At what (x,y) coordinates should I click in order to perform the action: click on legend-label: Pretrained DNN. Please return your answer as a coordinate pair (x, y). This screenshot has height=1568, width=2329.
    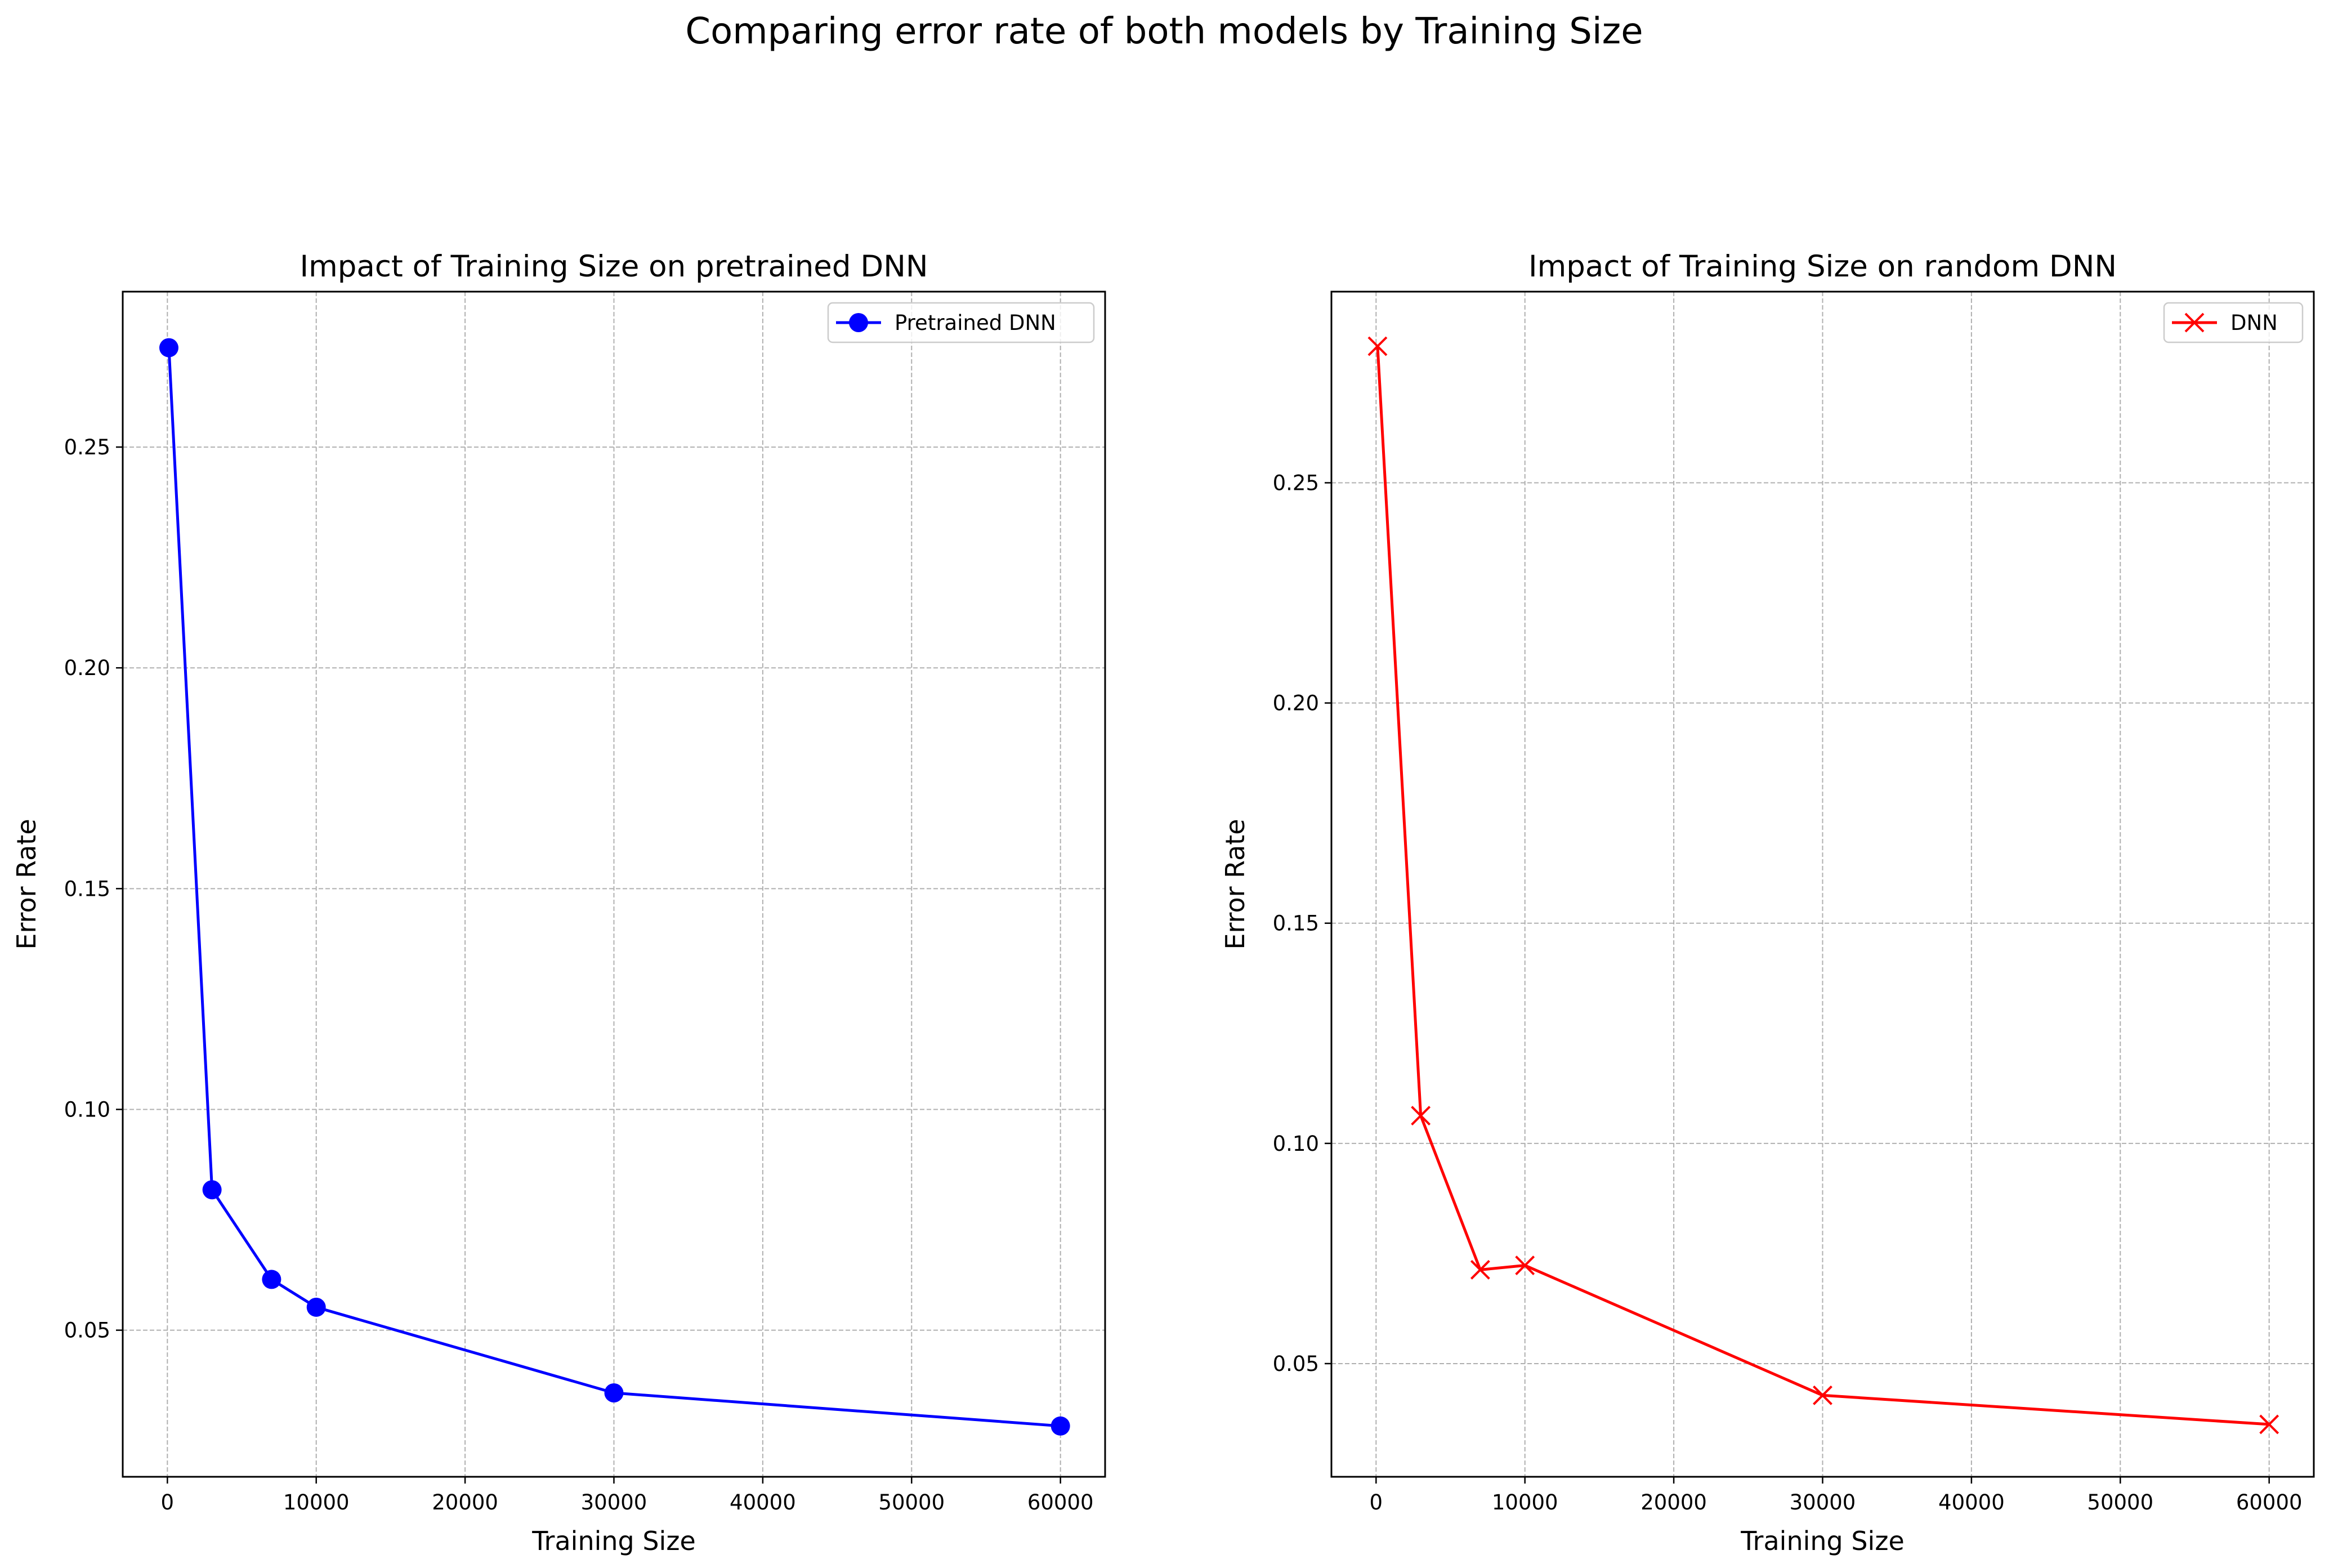
    Looking at the image, I should click on (975, 323).